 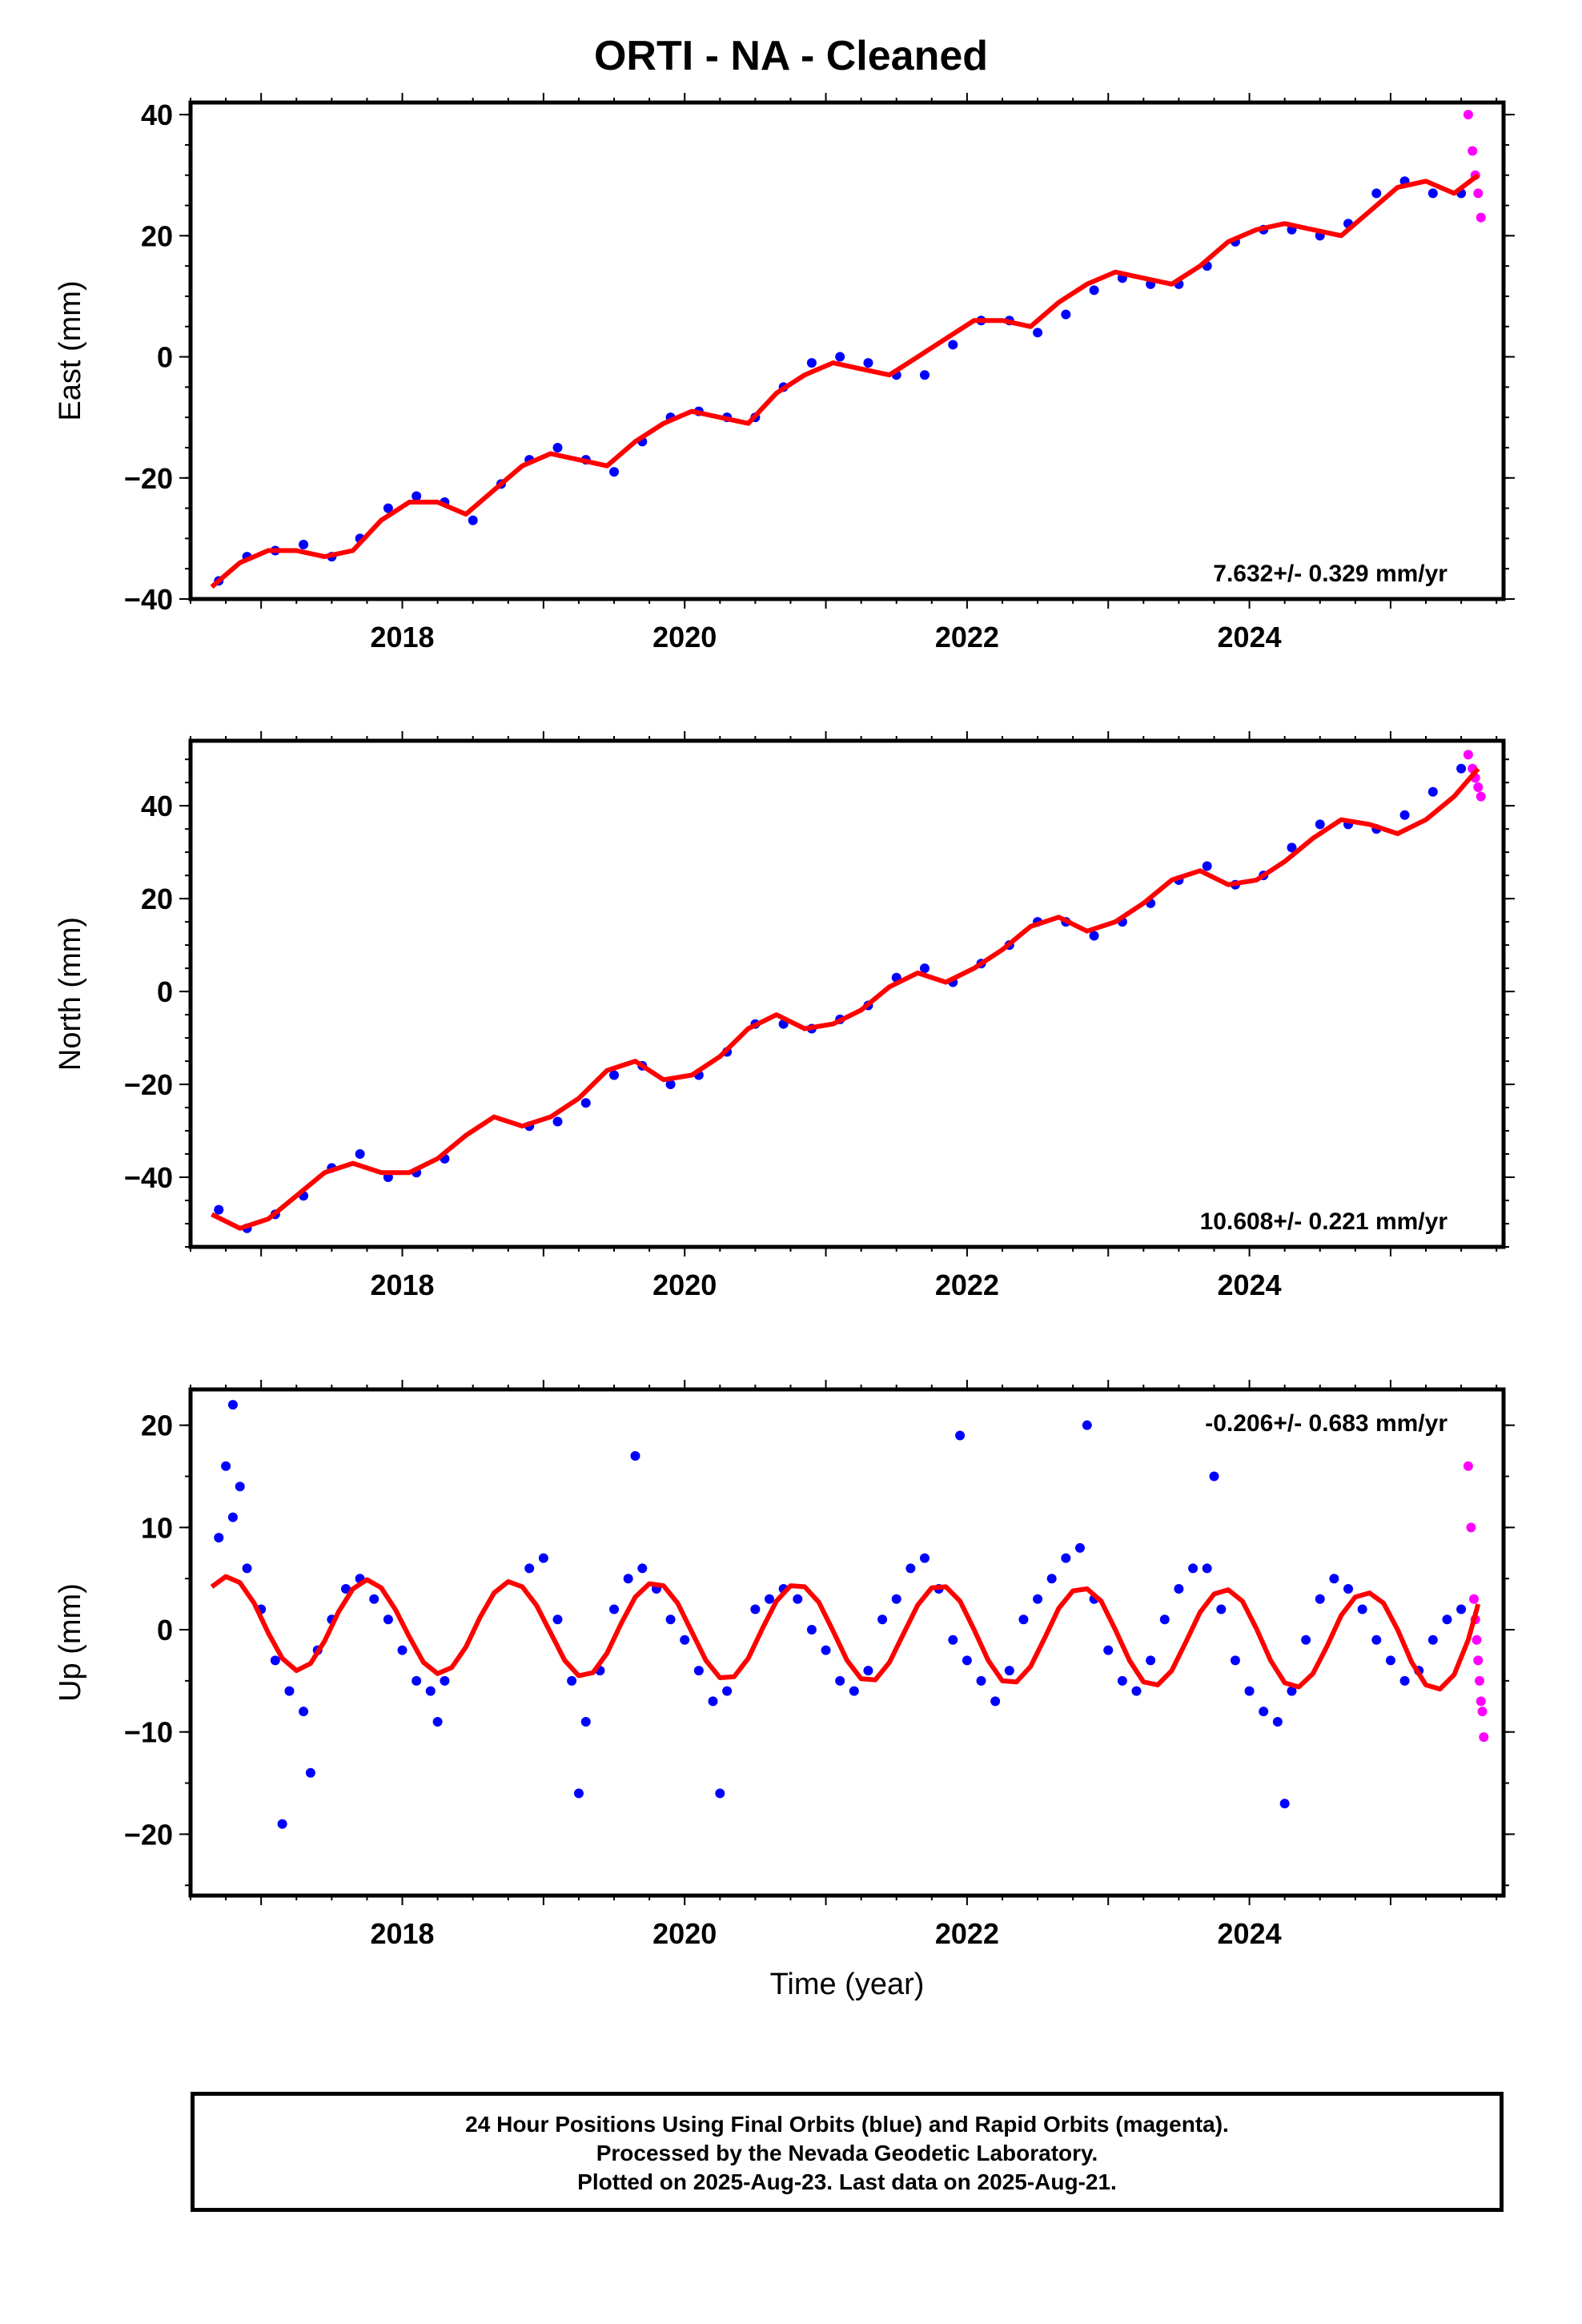 What do you see at coordinates (1330, 574) in the screenshot?
I see `rate-label: 7.632+/- 0.329 mm/yr` at bounding box center [1330, 574].